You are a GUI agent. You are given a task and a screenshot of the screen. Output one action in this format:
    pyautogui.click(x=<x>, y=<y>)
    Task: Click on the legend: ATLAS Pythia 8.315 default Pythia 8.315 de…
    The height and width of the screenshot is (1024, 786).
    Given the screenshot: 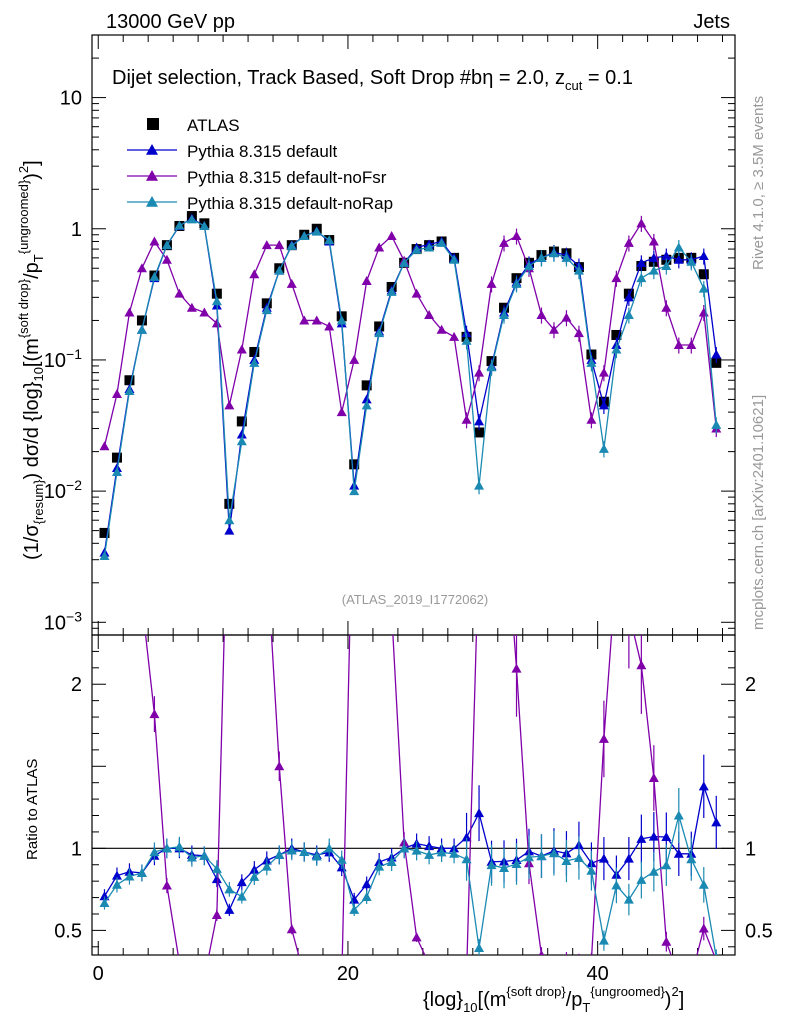 What is the action you would take?
    pyautogui.click(x=260, y=164)
    